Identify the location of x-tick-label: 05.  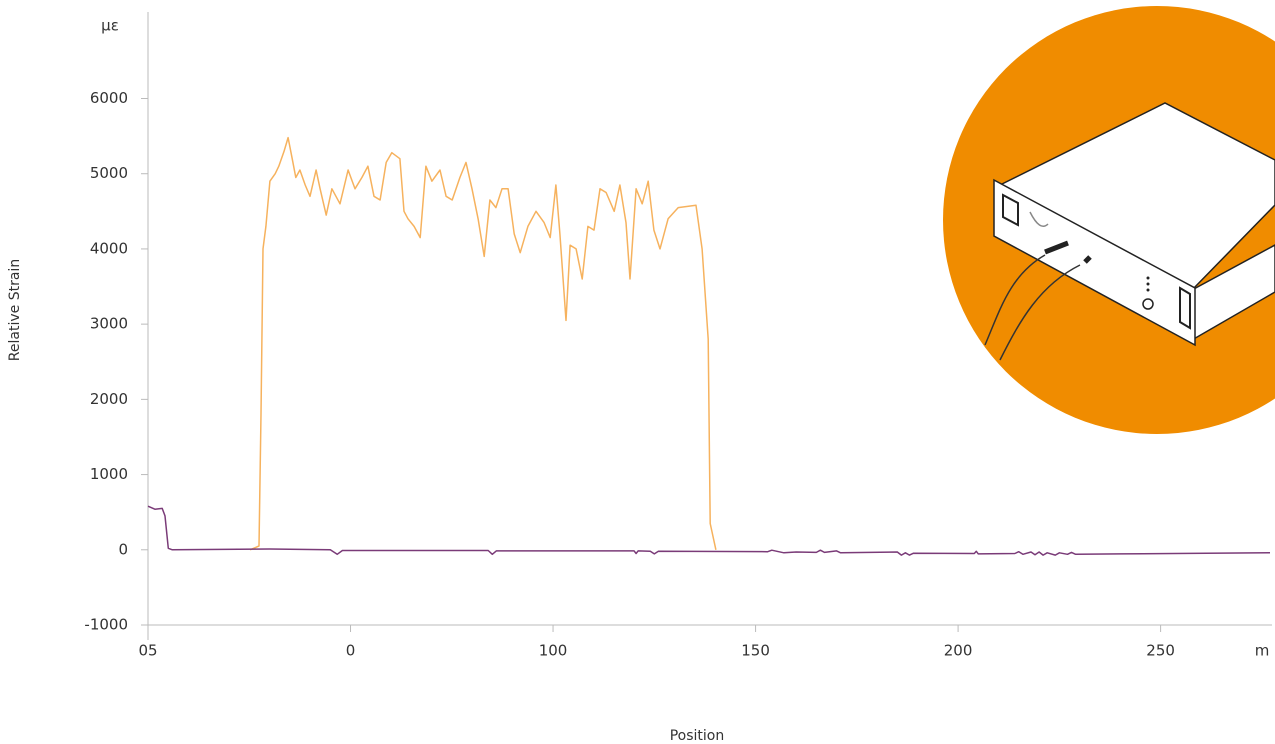
(147, 651).